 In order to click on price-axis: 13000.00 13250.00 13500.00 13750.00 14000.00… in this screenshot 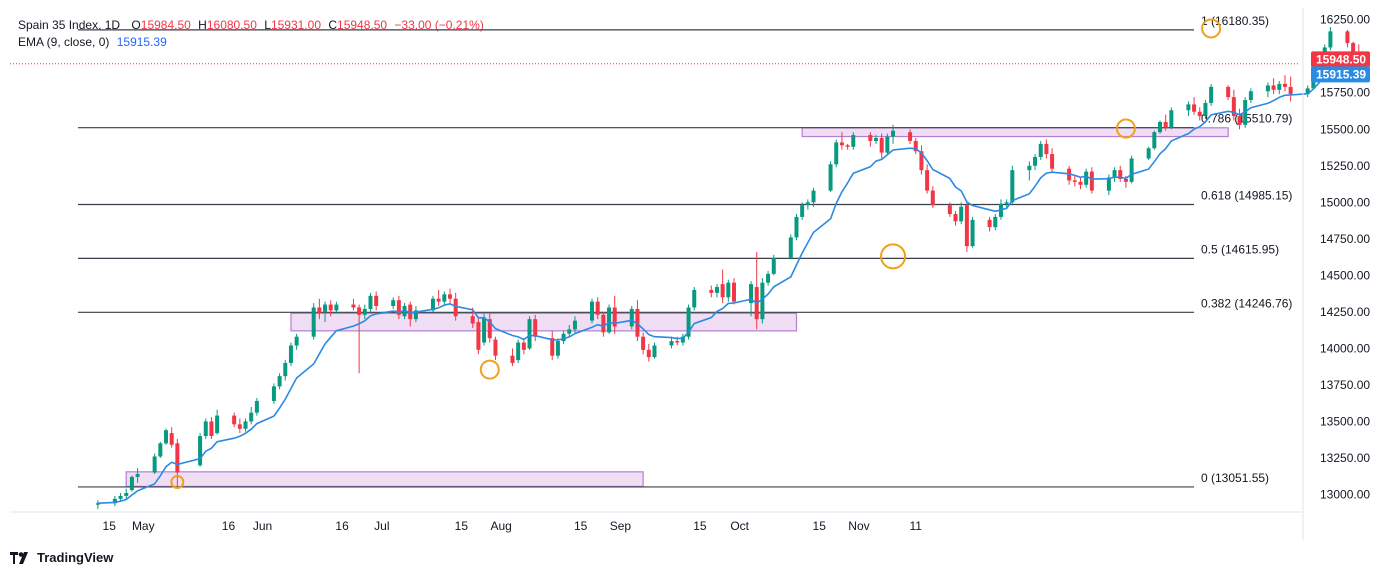, I will do `click(1340, 257)`.